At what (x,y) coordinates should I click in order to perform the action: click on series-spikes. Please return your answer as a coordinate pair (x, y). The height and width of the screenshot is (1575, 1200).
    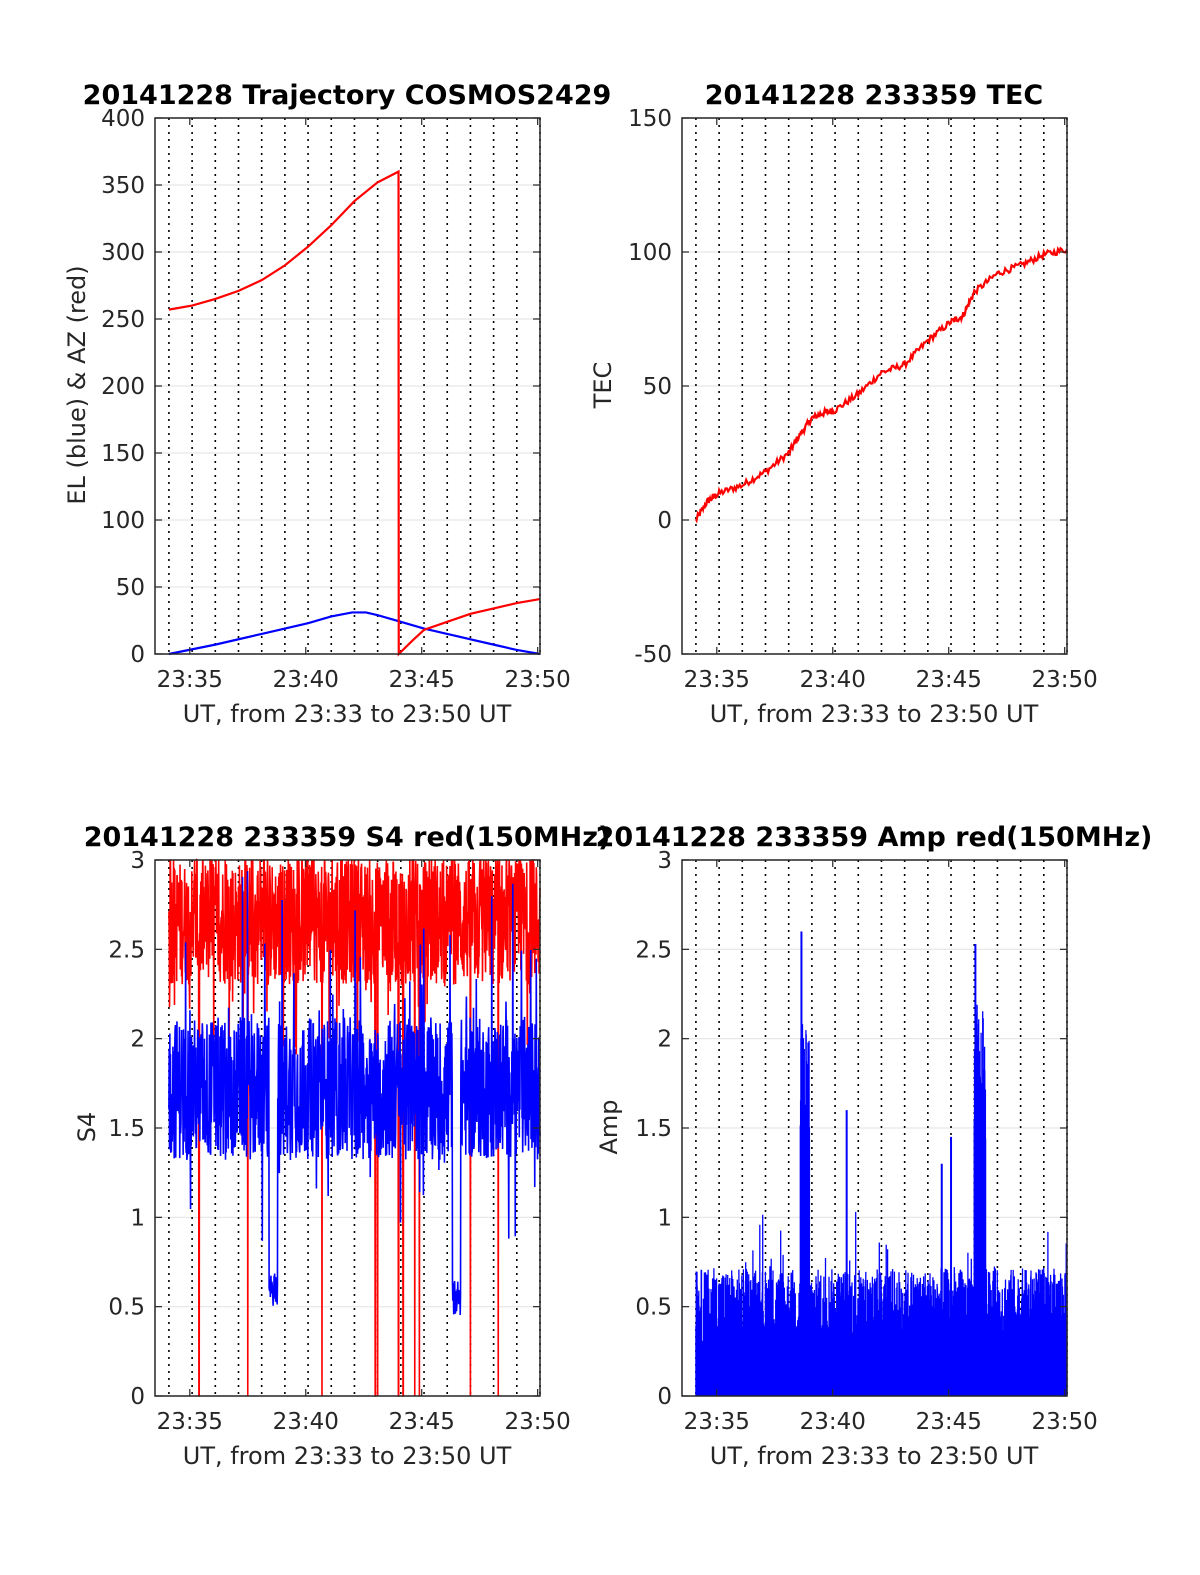
    Looking at the image, I should click on (881, 1199).